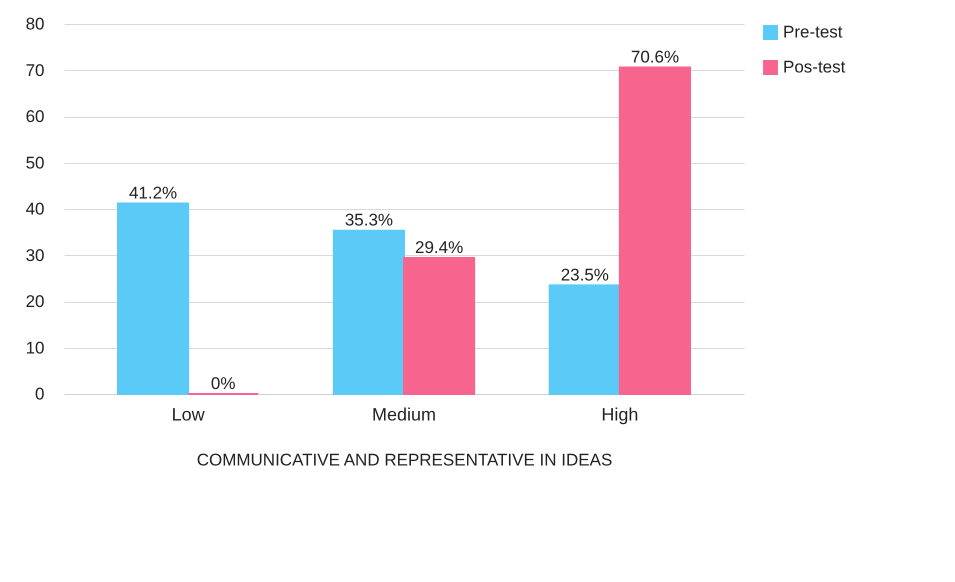 The width and height of the screenshot is (955, 582). What do you see at coordinates (619, 414) in the screenshot?
I see `x-tick-label: High` at bounding box center [619, 414].